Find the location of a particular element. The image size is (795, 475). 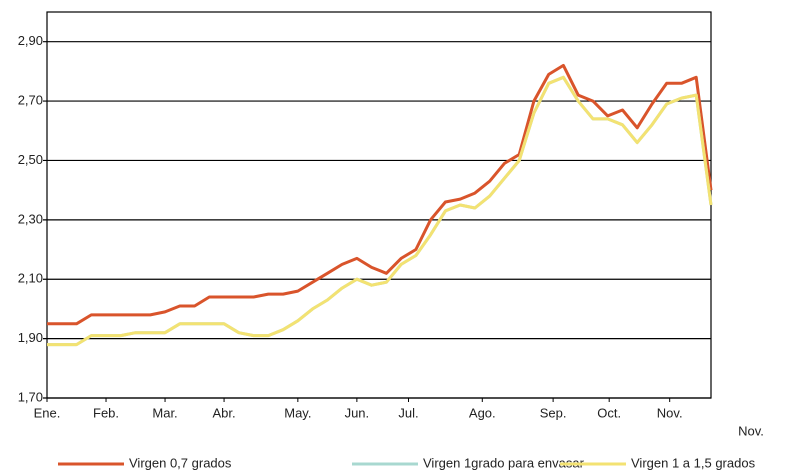

y-tick-label: 1,70 is located at coordinates (30, 396).